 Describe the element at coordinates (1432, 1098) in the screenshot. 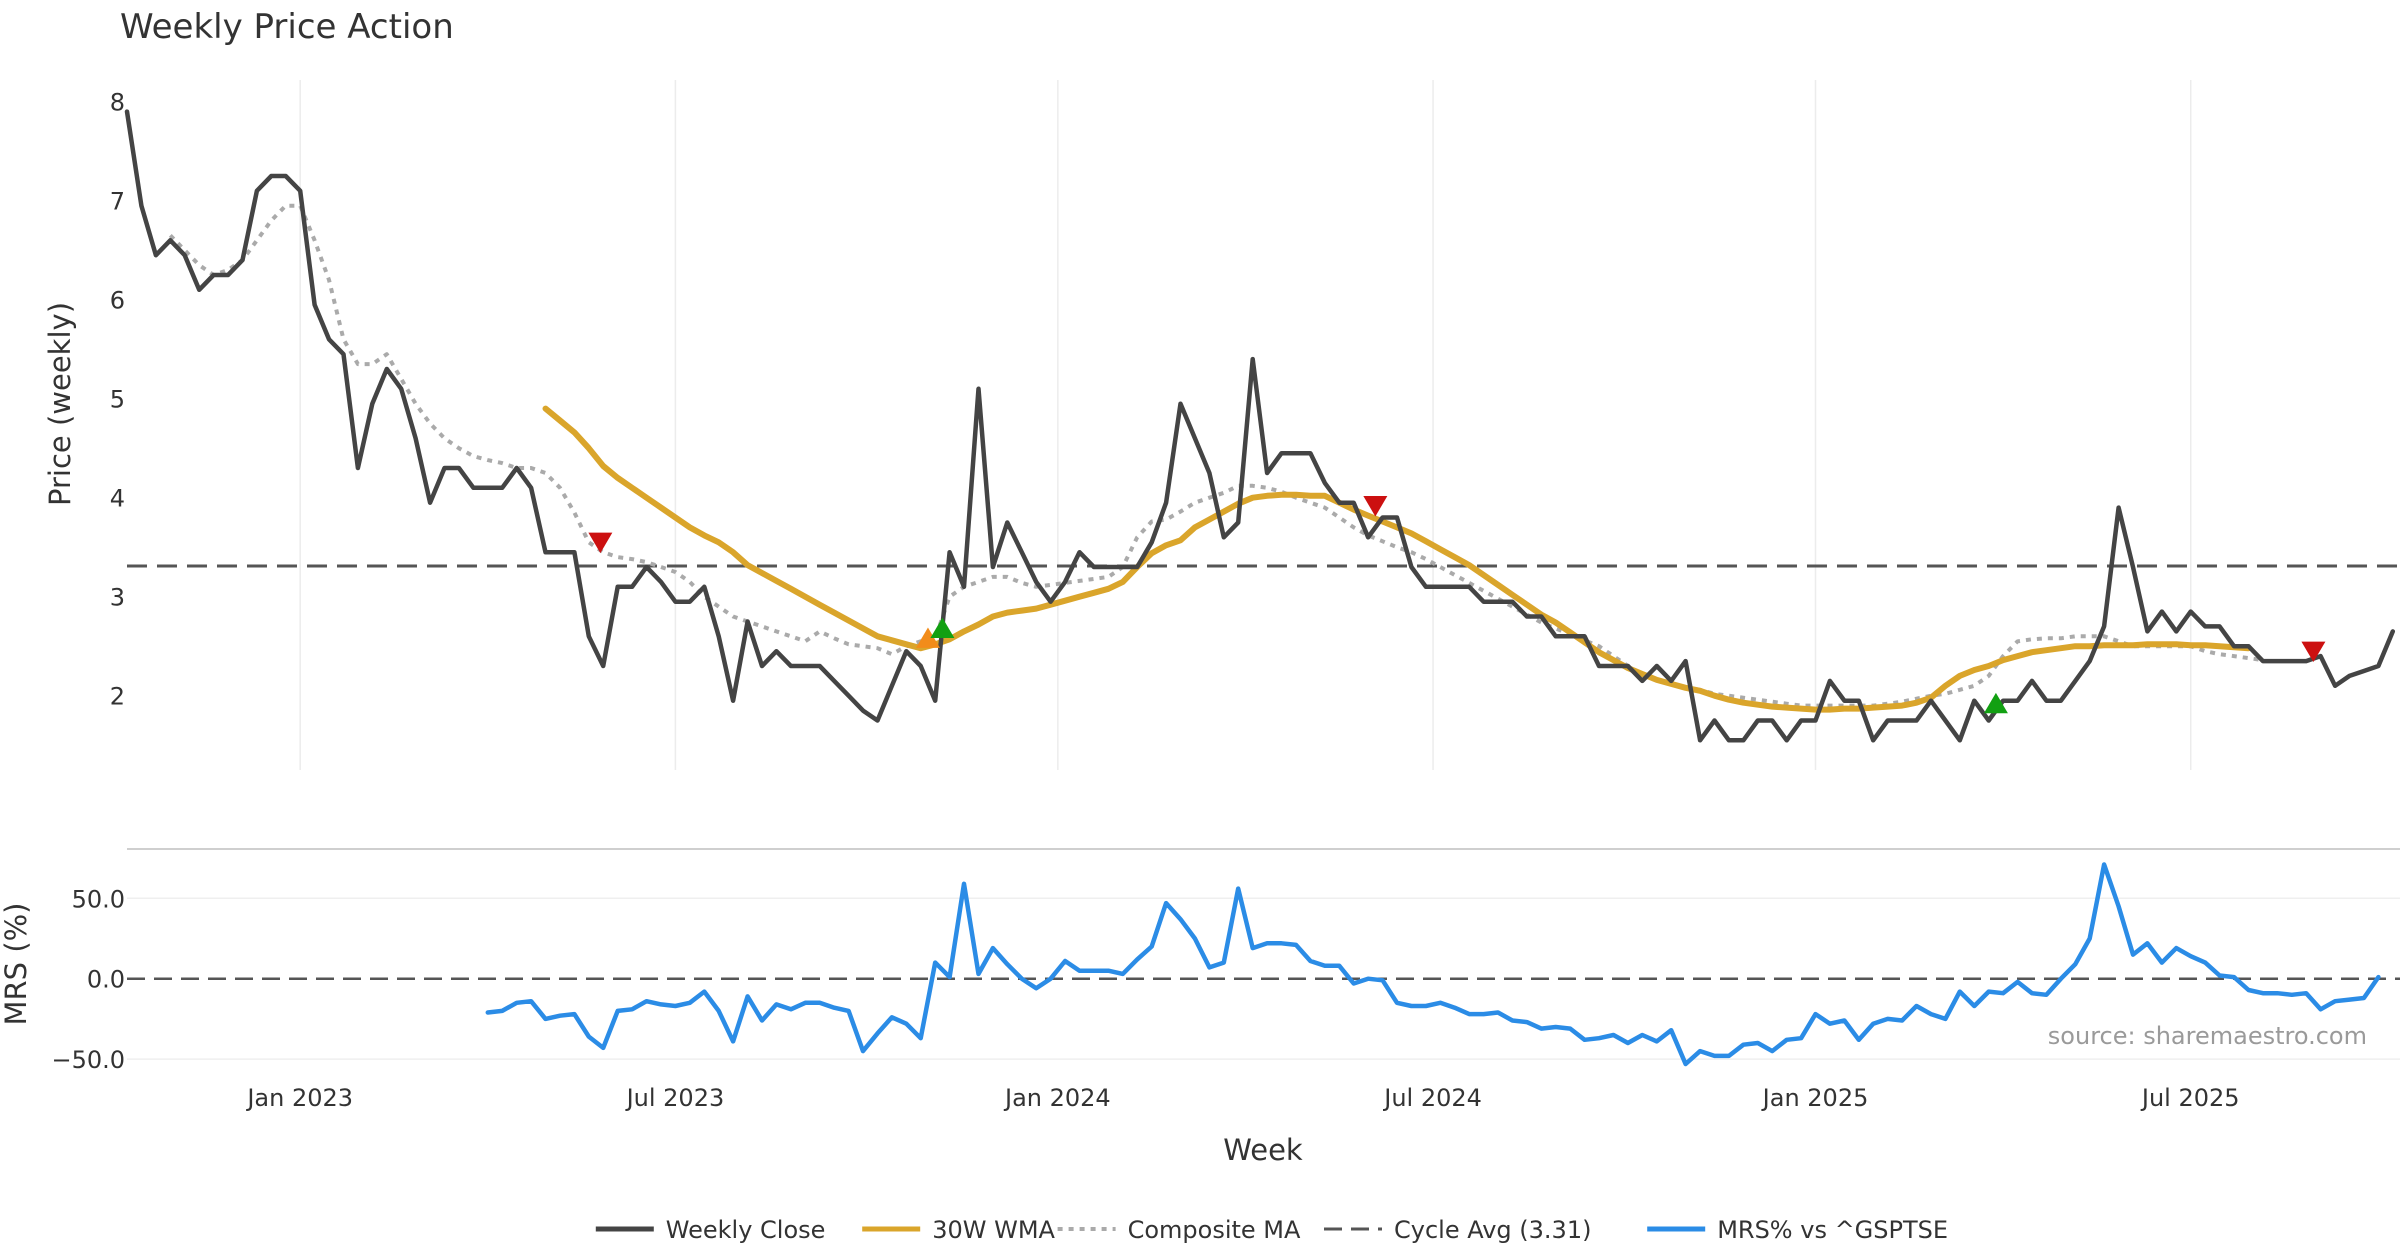

I see `x-tick-label: Jul 2024` at that location.